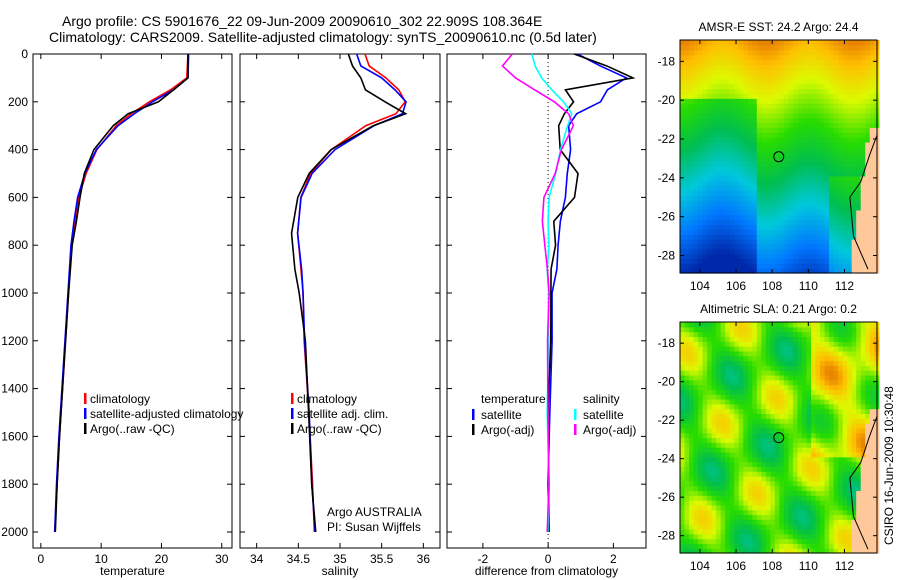  I want to click on series-line-climatology, so click(351, 293).